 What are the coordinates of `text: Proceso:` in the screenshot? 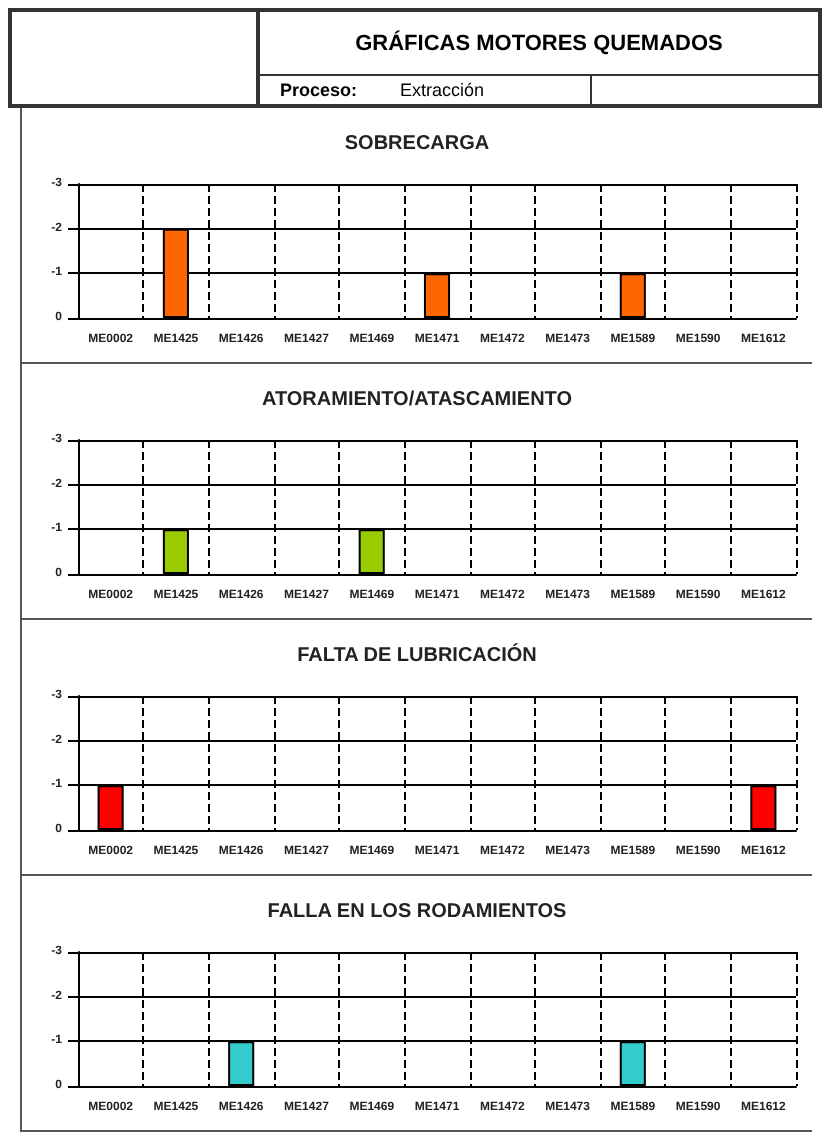 It's located at (319, 90).